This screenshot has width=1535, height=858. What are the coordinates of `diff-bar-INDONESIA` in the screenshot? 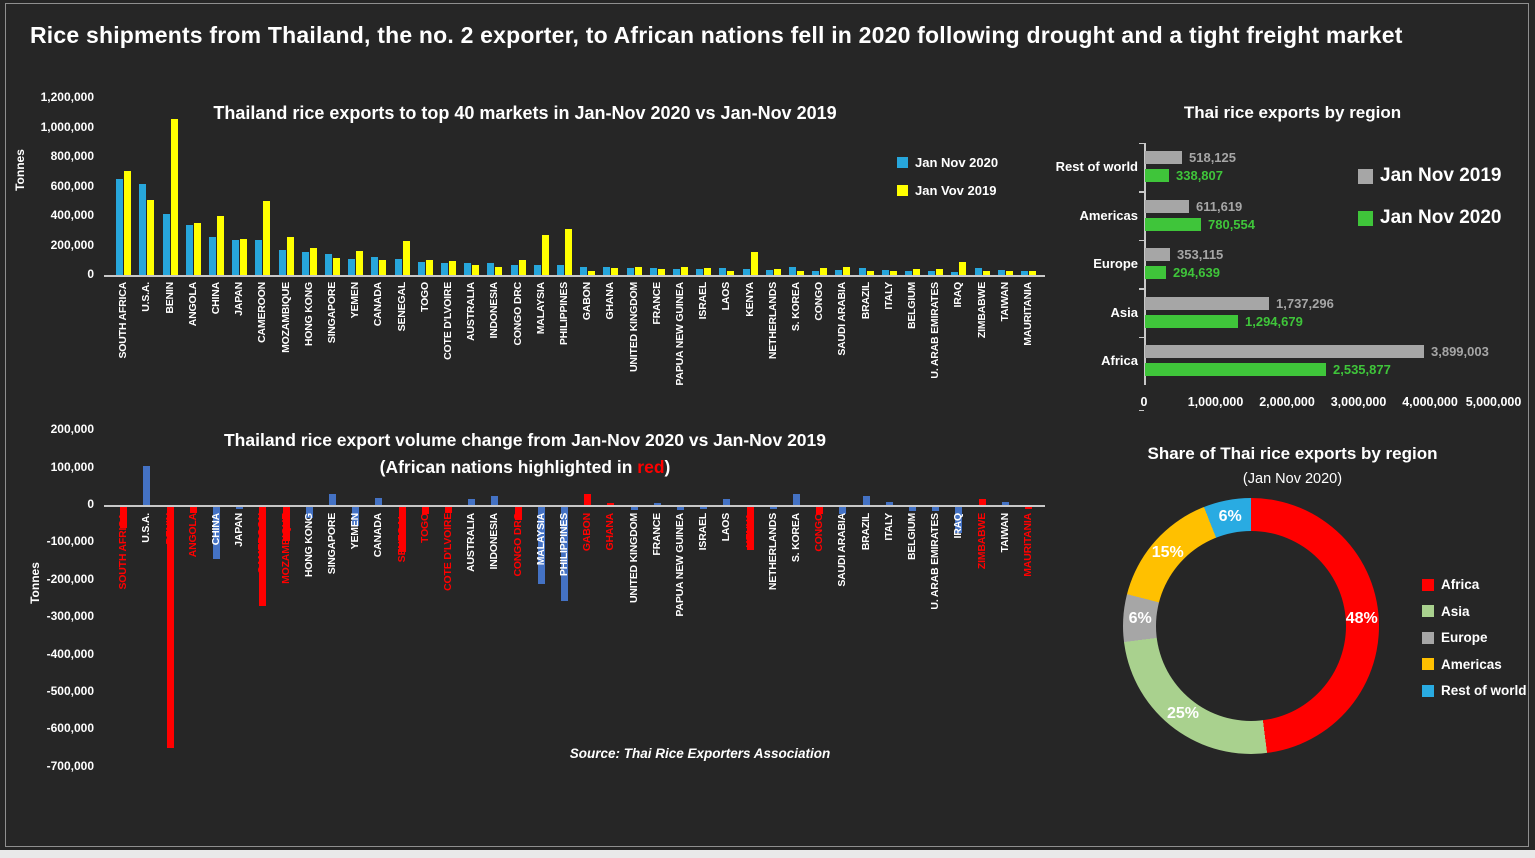 It's located at (495, 500).